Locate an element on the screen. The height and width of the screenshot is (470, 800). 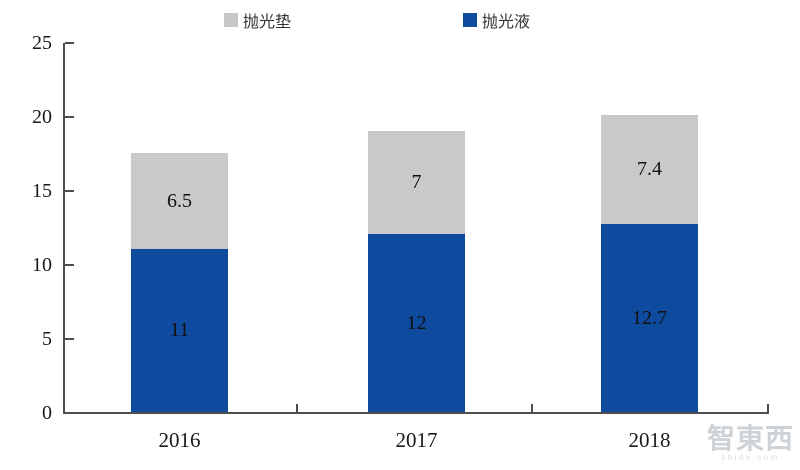
bar-segment-slurry-2018: 12.7 is located at coordinates (649, 318).